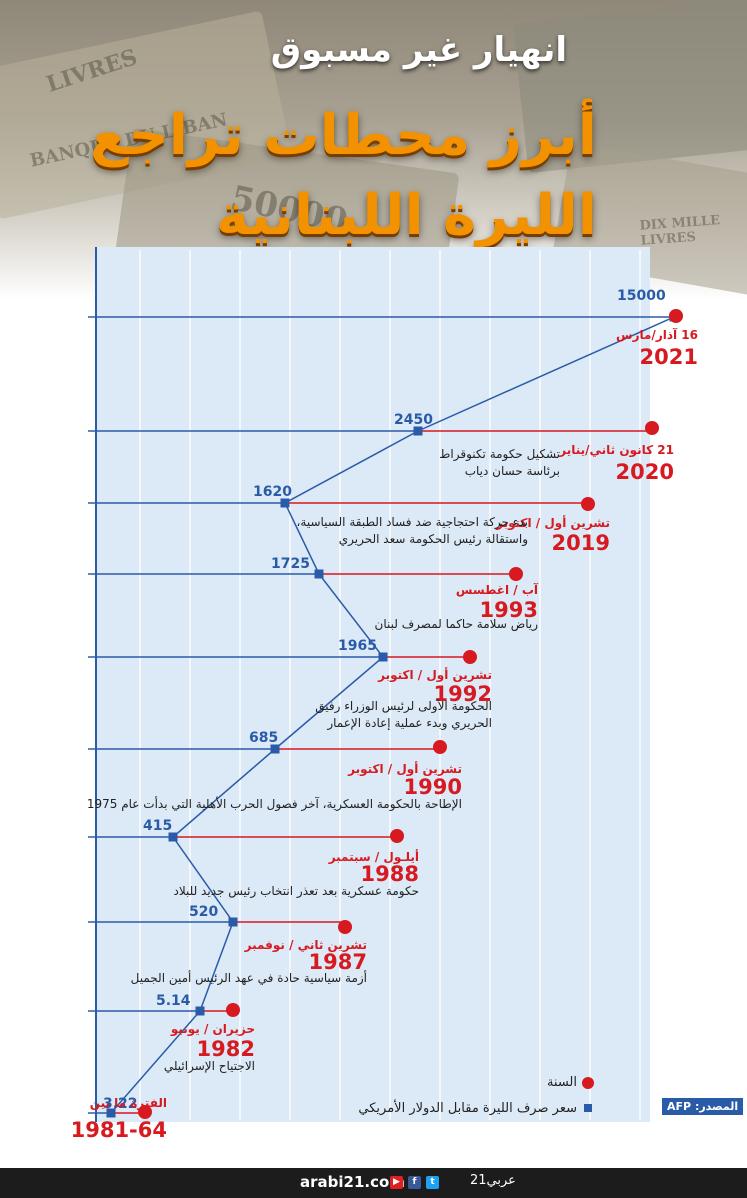 This screenshot has height=1198, width=747. Describe the element at coordinates (212, 1029) in the screenshot. I see `date-label: حزيران / يونيو` at that location.